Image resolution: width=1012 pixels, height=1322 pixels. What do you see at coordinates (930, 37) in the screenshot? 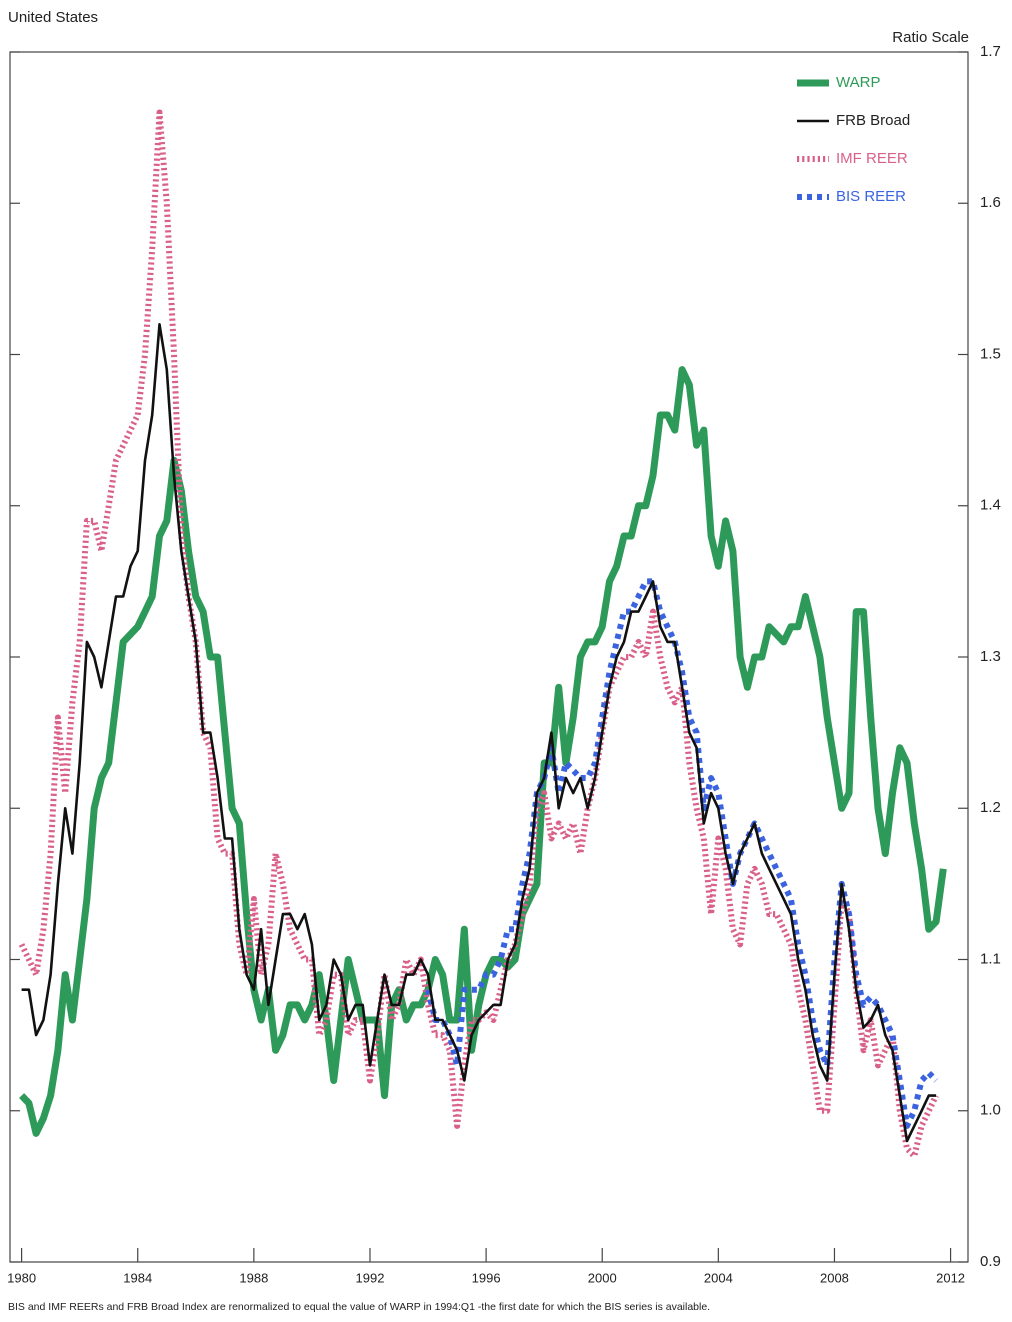
I see `y-axis-label: Ratio Scale` at bounding box center [930, 37].